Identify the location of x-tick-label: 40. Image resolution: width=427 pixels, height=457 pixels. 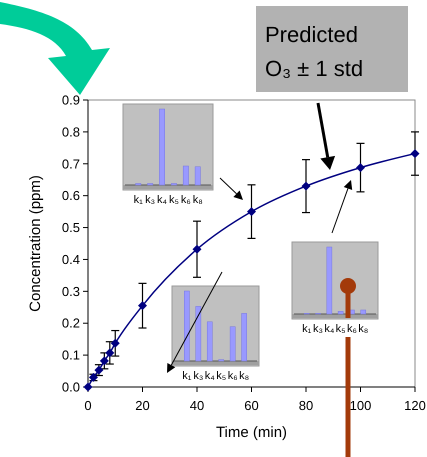
(197, 405).